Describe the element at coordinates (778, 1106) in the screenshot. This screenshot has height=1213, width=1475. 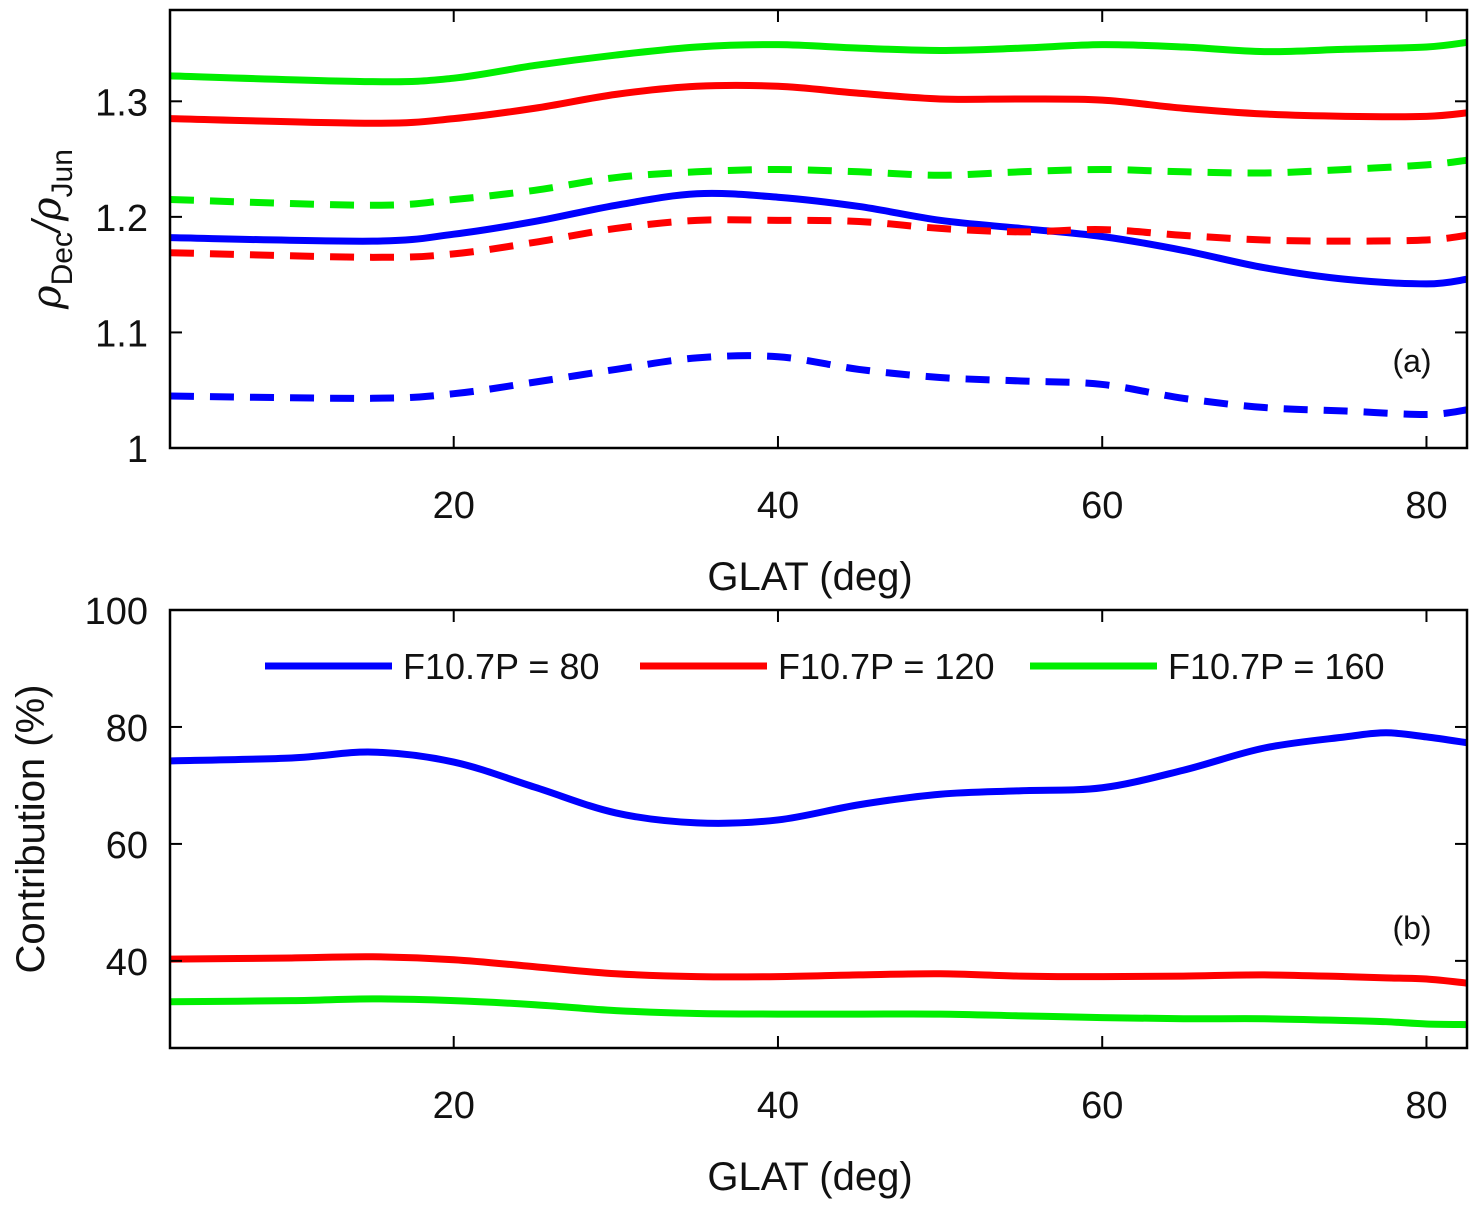
I see `panel-b-xtick-label: 40` at that location.